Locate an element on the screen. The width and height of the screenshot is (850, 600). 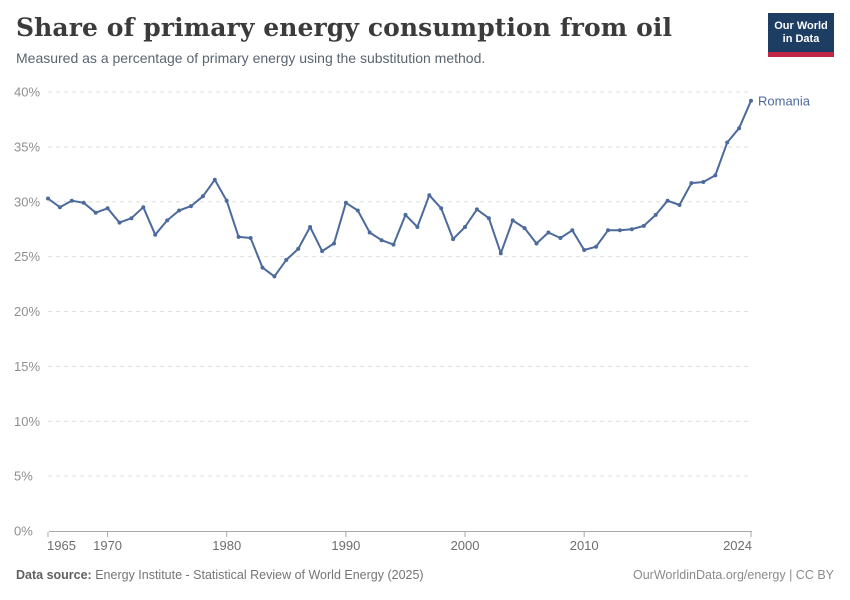
owid-logo: Our World in Data is located at coordinates (801, 35).